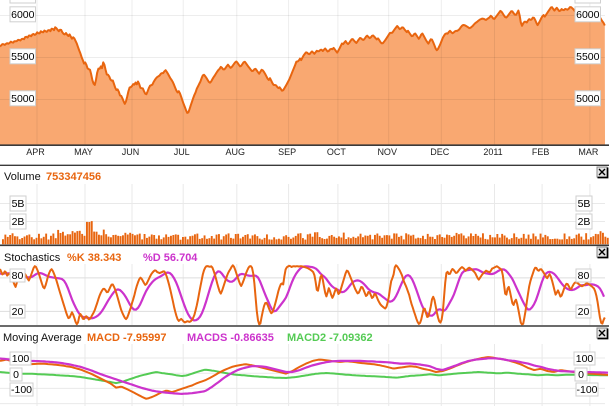 The width and height of the screenshot is (609, 406). What do you see at coordinates (330, 338) in the screenshot?
I see `svg-text: MACD2 -7.09362` at bounding box center [330, 338].